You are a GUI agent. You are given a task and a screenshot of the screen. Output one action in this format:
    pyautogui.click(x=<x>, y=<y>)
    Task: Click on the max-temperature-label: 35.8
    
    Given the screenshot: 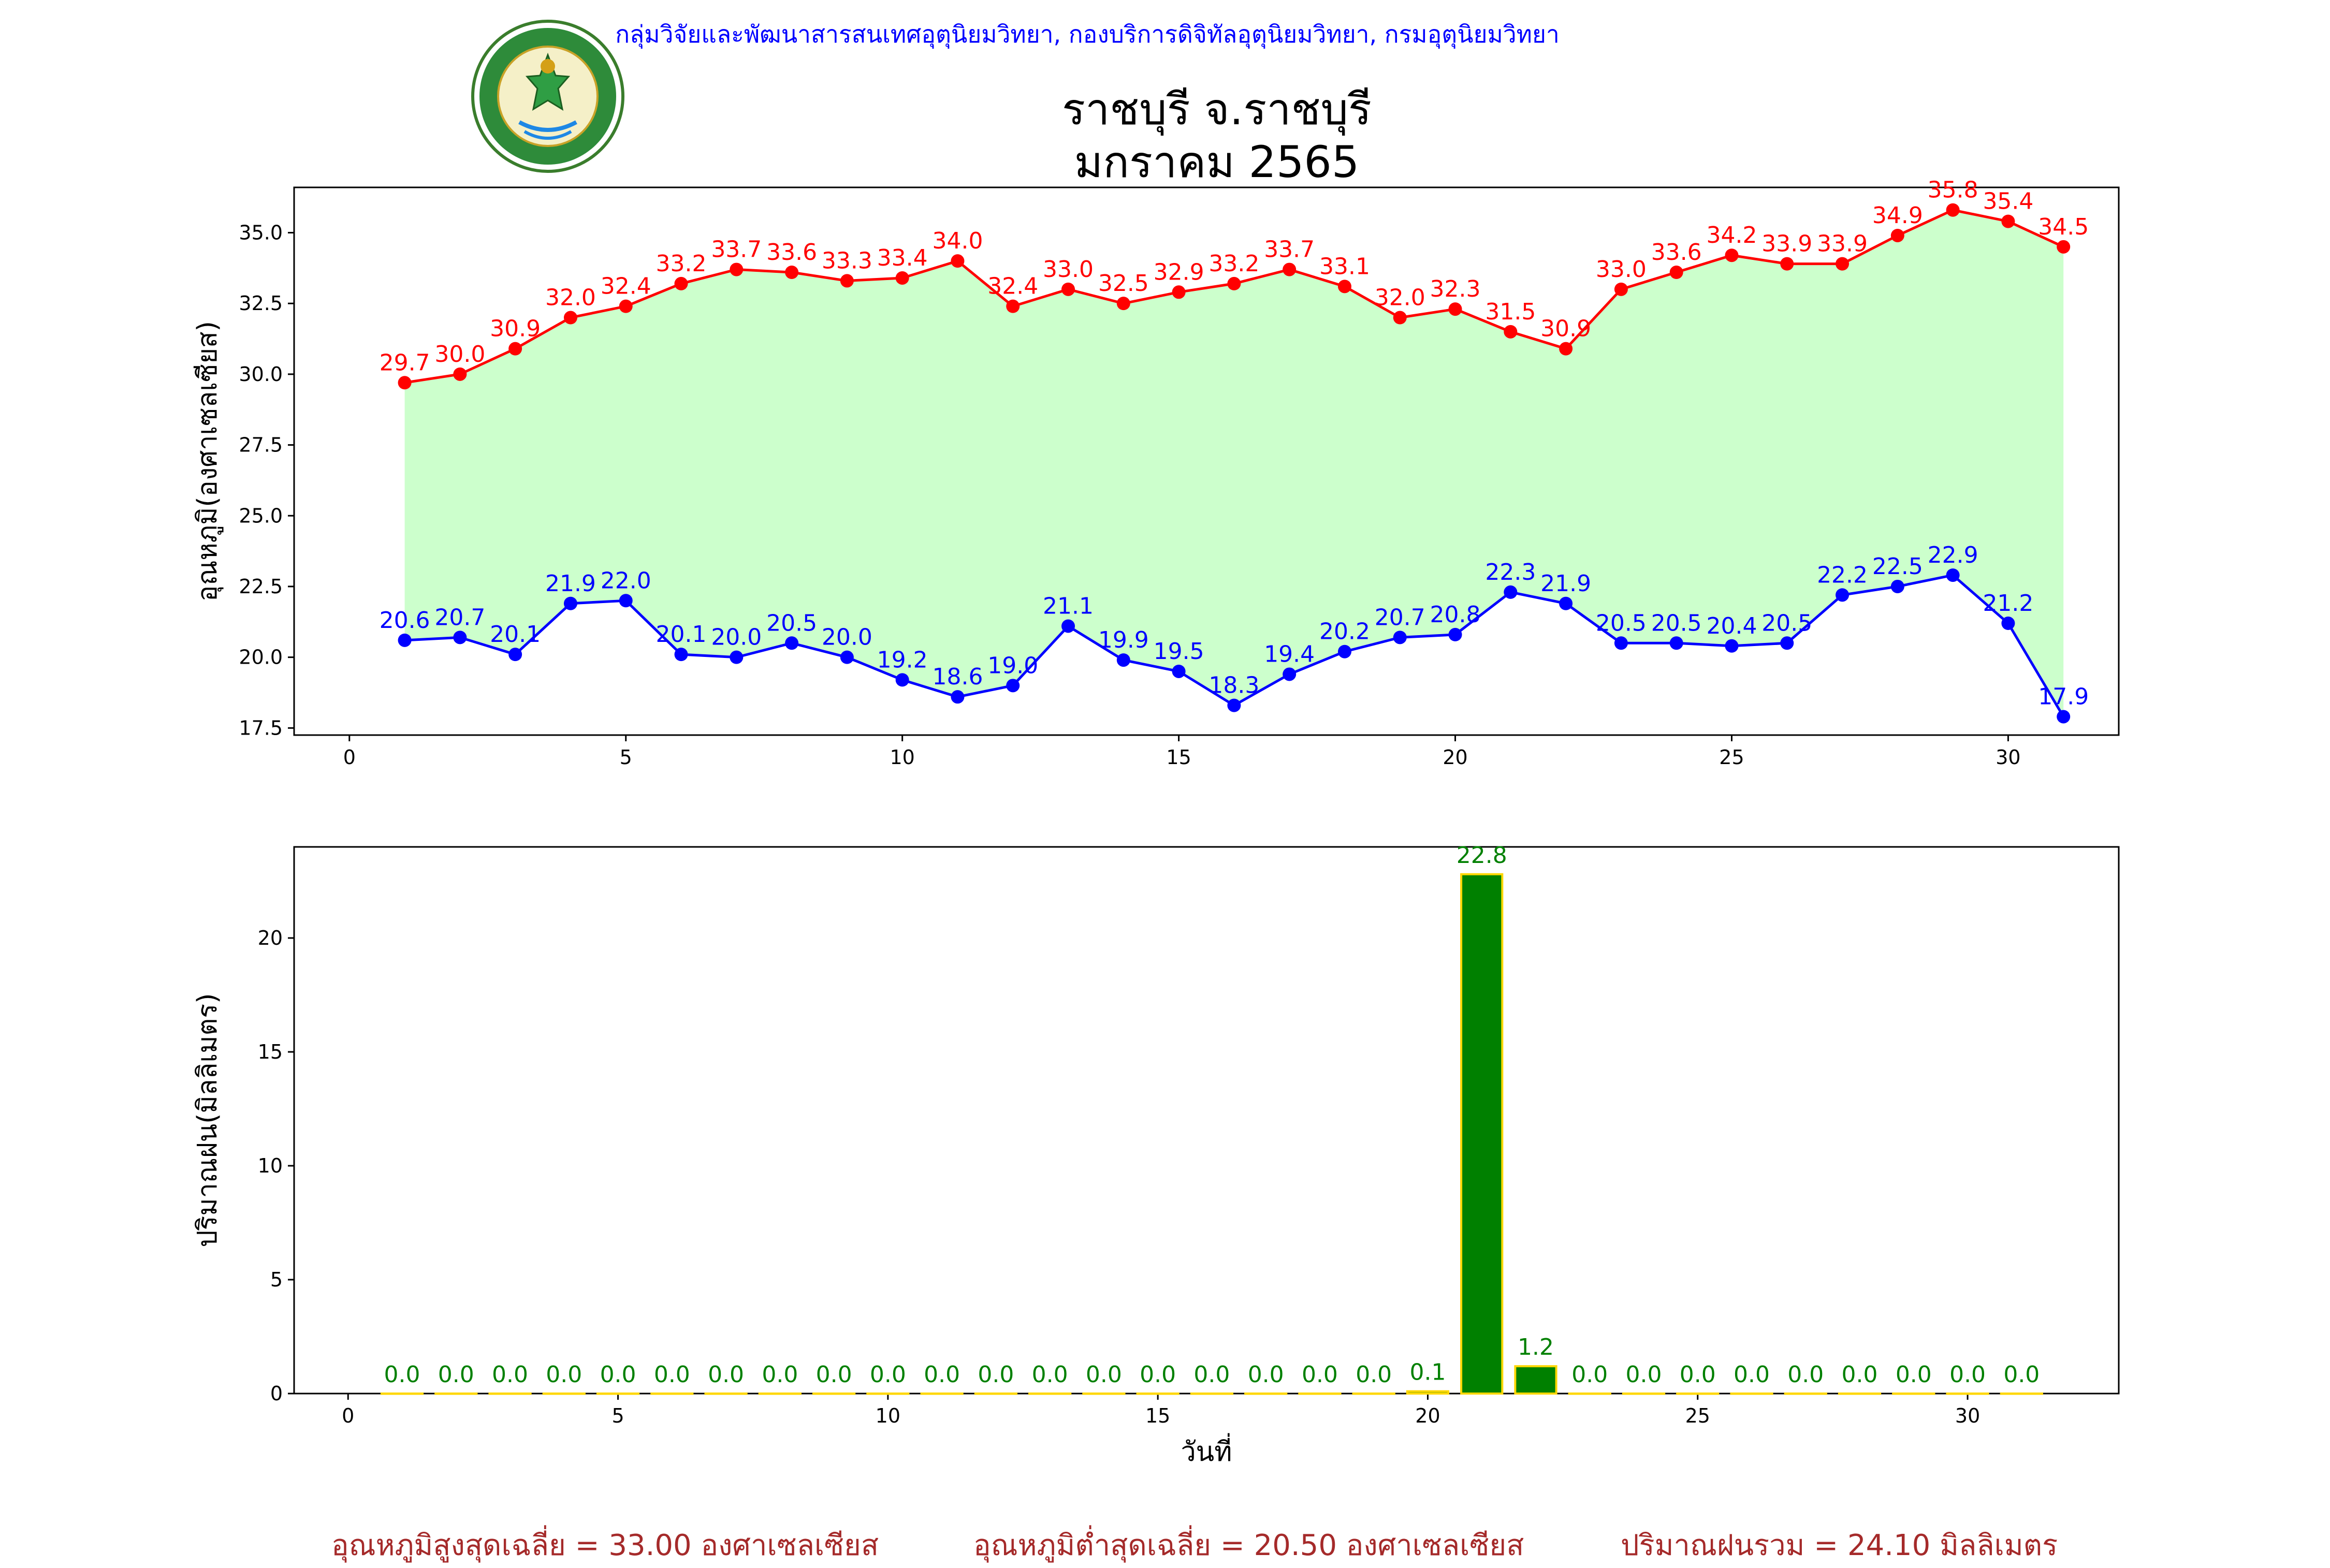 What is the action you would take?
    pyautogui.click(x=1953, y=190)
    